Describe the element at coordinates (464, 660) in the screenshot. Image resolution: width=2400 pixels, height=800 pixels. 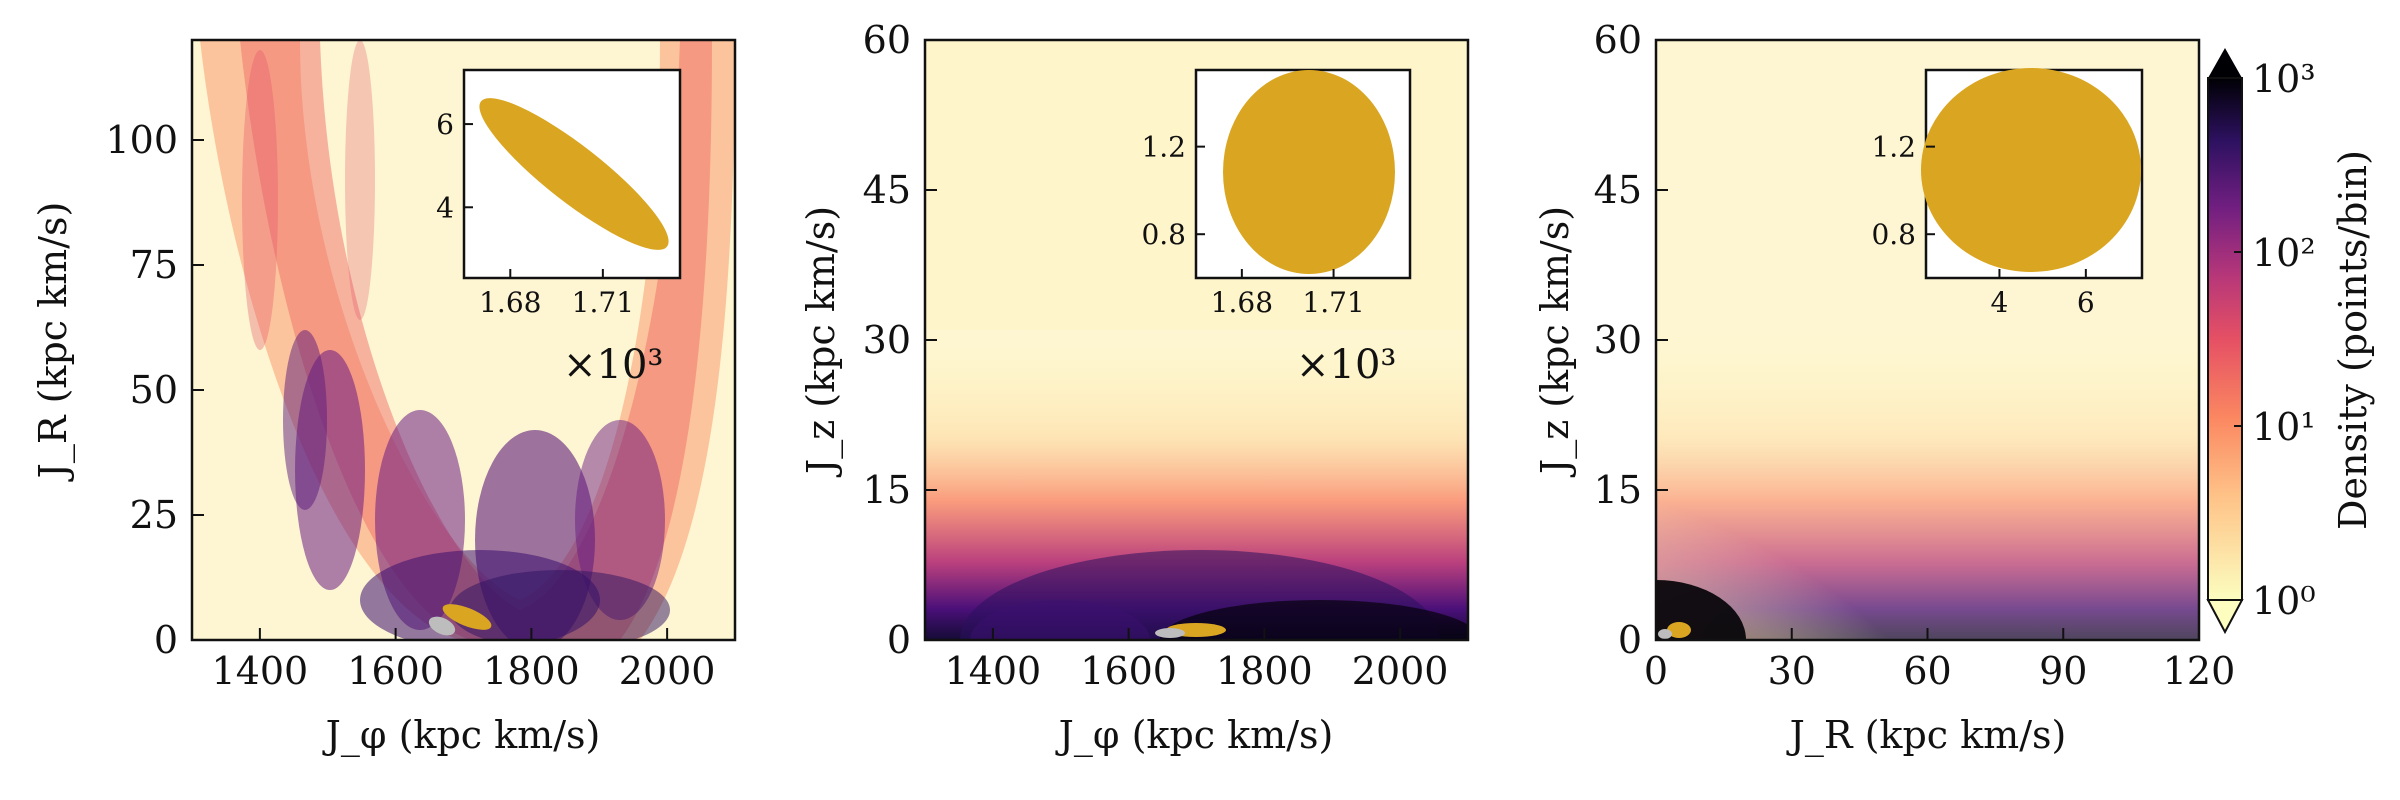
I see `panel-1-x-ticks: 1400 1600 1800 2000` at that location.